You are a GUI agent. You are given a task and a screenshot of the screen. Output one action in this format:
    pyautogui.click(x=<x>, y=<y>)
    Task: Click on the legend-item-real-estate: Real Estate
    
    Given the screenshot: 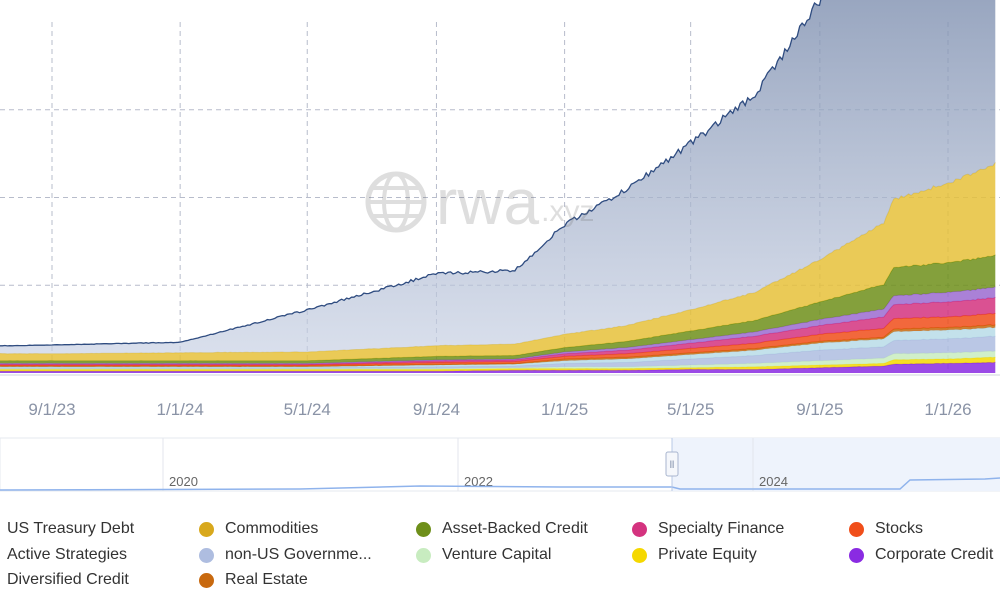 What is the action you would take?
    pyautogui.click(x=253, y=580)
    